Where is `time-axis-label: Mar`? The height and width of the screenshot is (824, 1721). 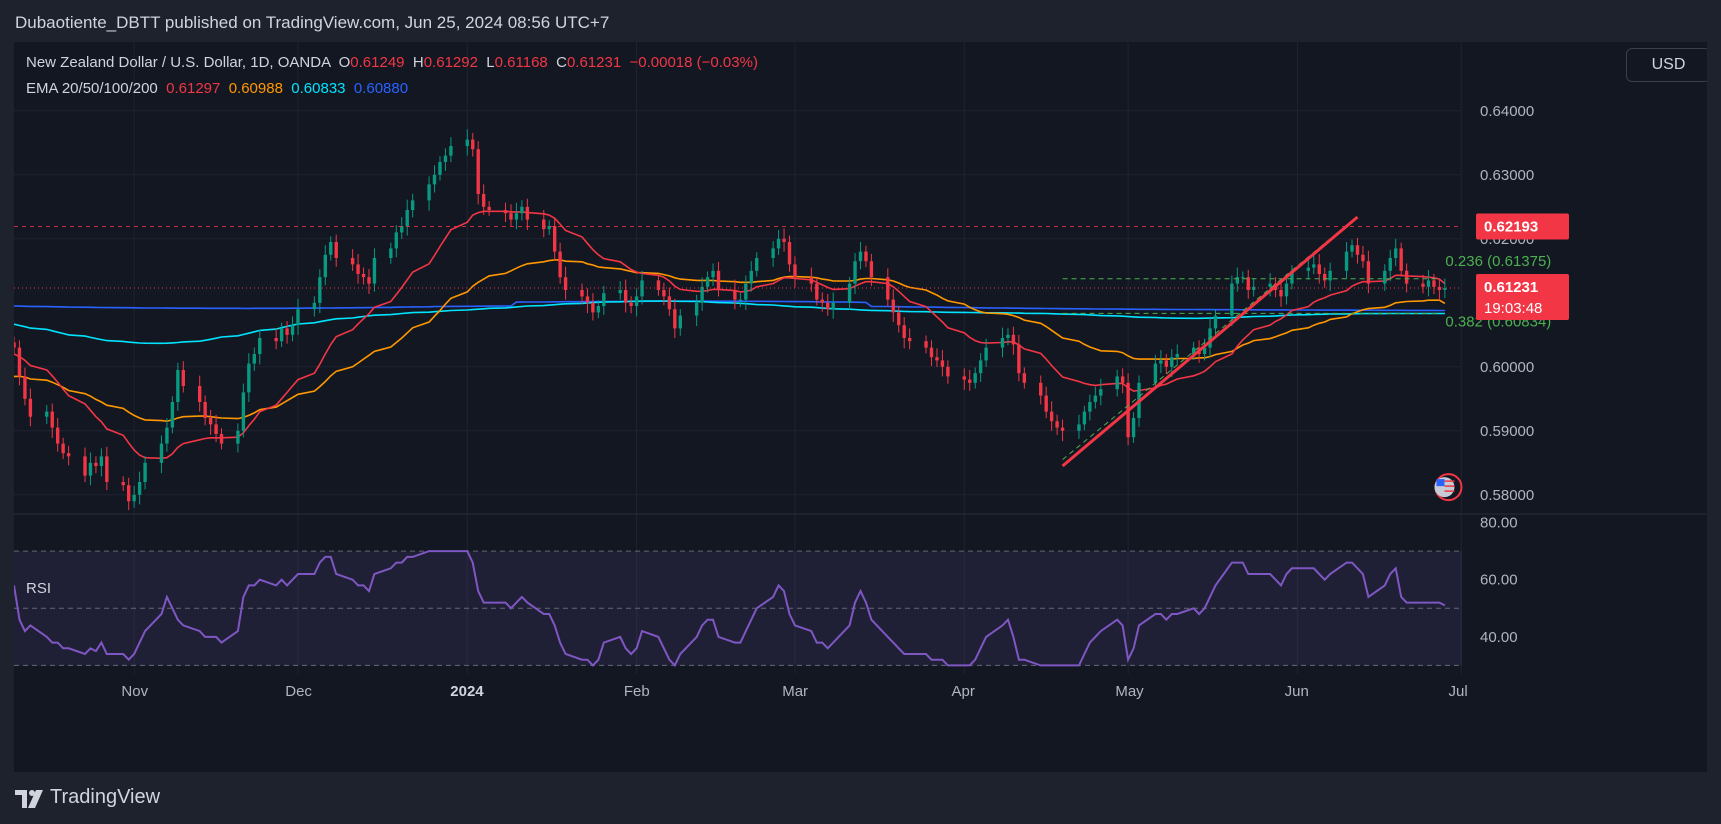 time-axis-label: Mar is located at coordinates (795, 691).